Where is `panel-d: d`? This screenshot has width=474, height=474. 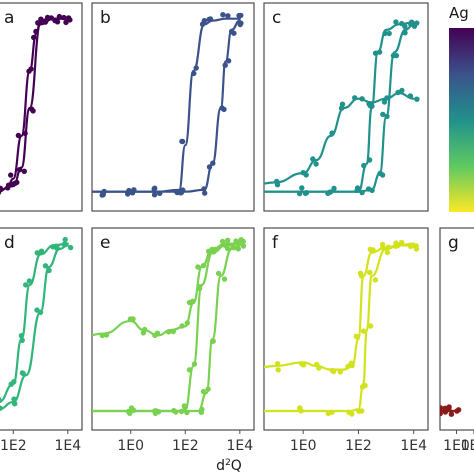
panel-d: d is located at coordinates (41, 330).